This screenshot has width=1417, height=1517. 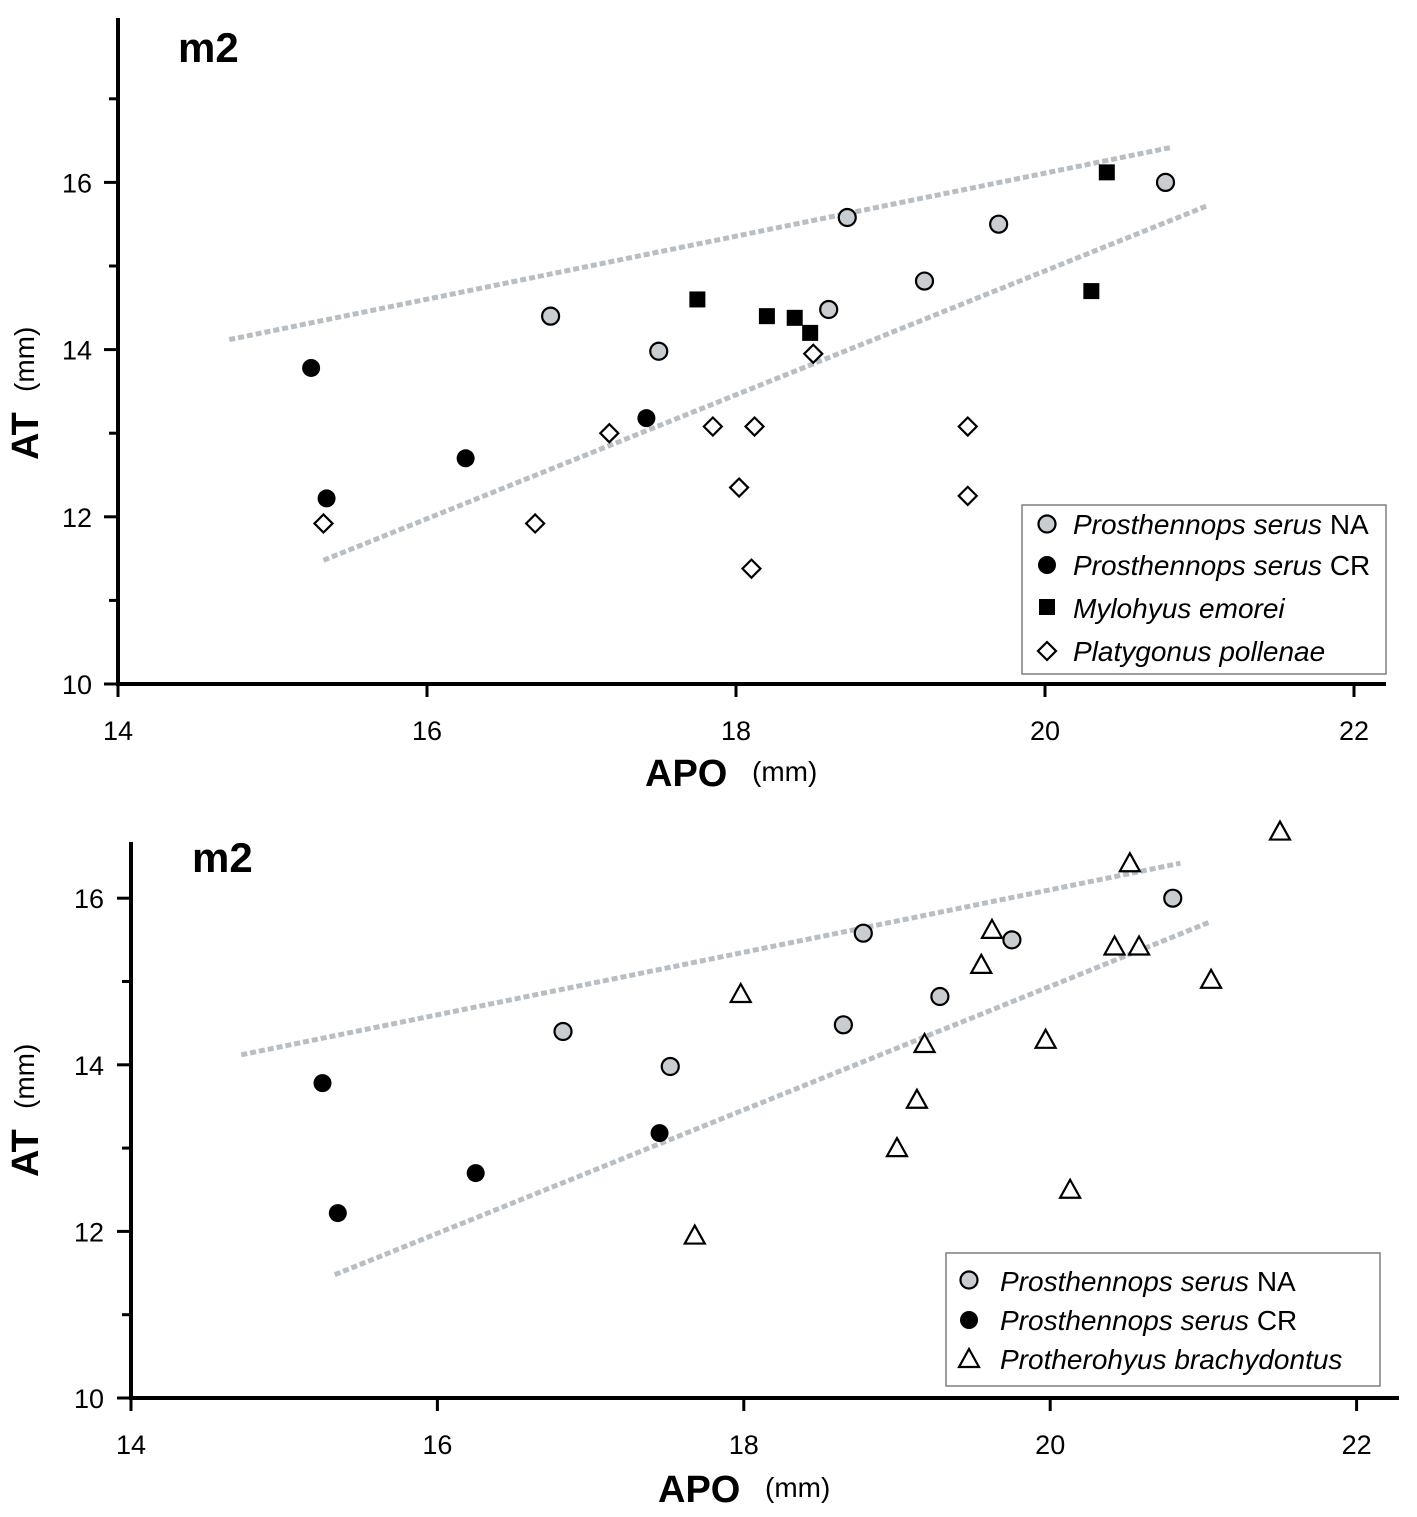 I want to click on y-tick-labels: 10 12 14 16, so click(x=89, y=1149).